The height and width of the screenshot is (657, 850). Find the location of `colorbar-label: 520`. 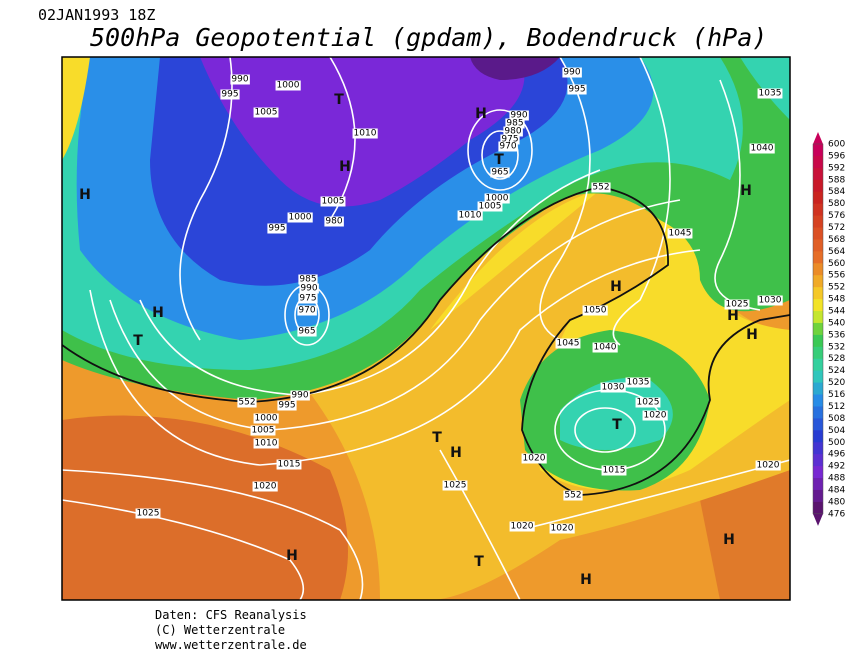

colorbar-label: 520 is located at coordinates (836, 383).